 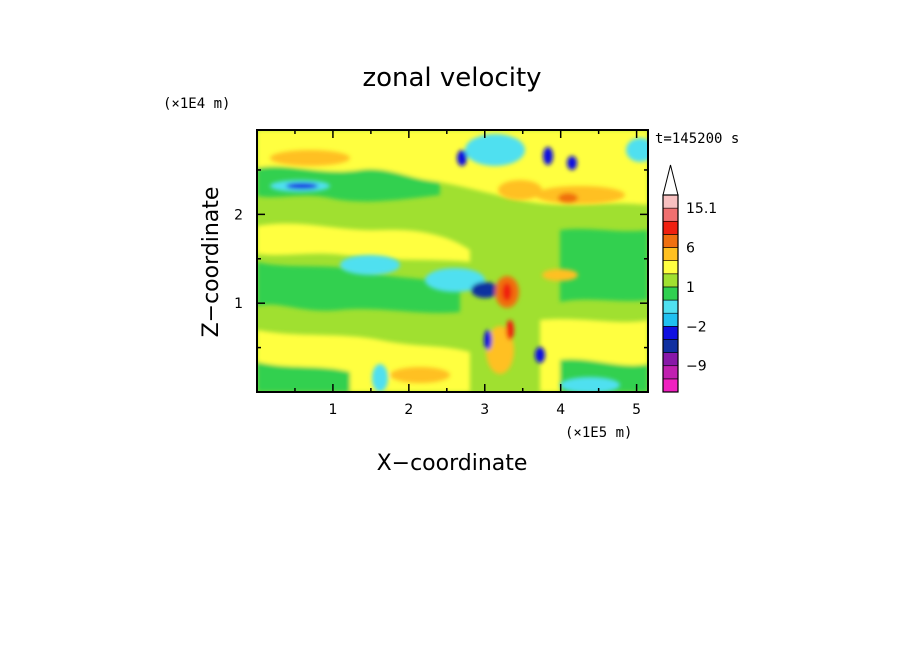 What do you see at coordinates (696, 367) in the screenshot?
I see `colorbar-label: −9` at bounding box center [696, 367].